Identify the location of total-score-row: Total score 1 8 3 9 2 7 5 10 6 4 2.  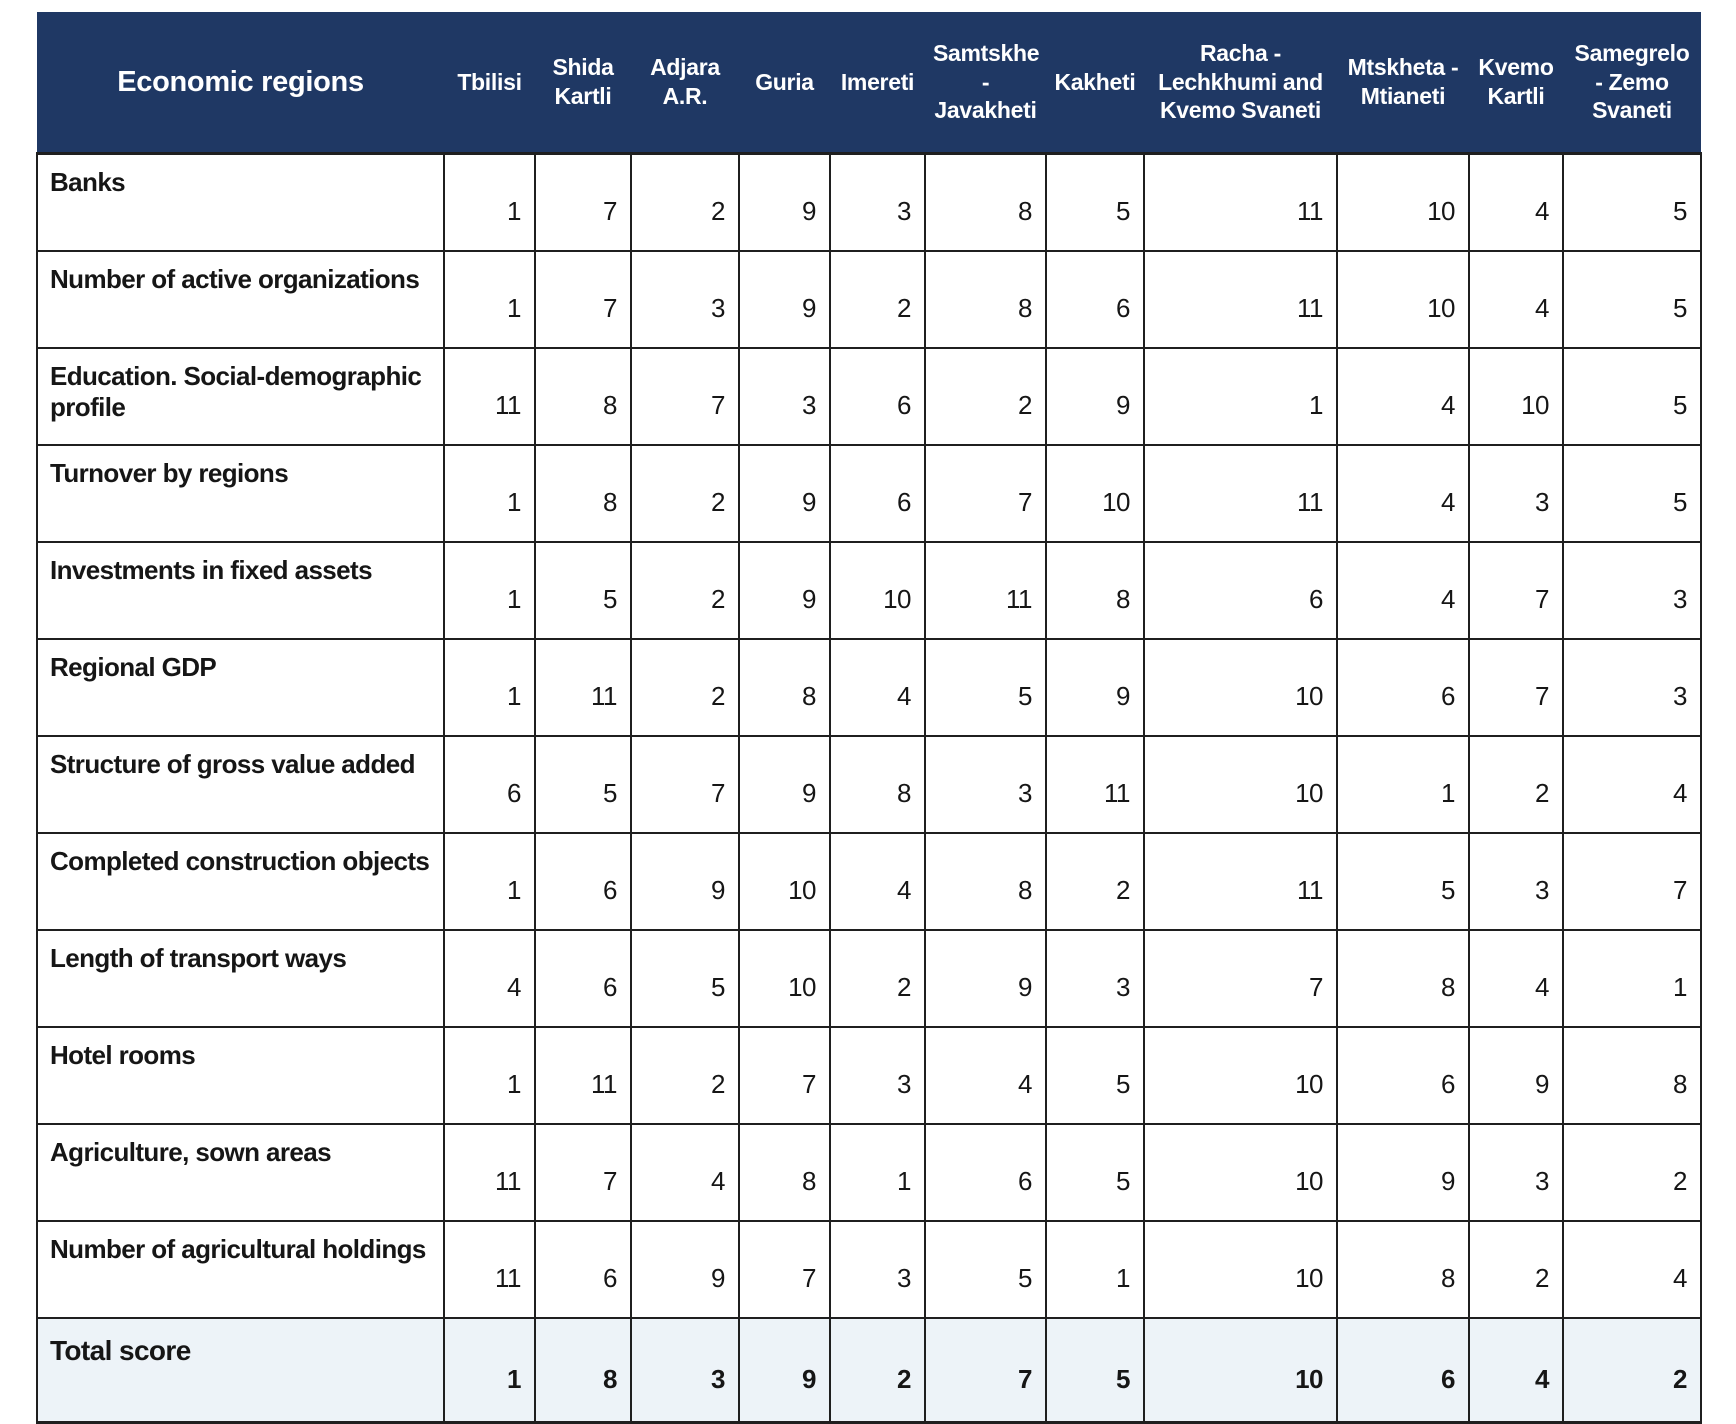
(869, 1370).